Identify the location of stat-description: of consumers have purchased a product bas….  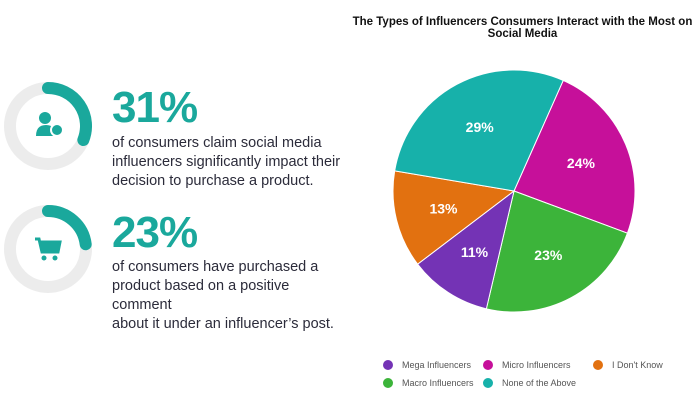
(223, 295).